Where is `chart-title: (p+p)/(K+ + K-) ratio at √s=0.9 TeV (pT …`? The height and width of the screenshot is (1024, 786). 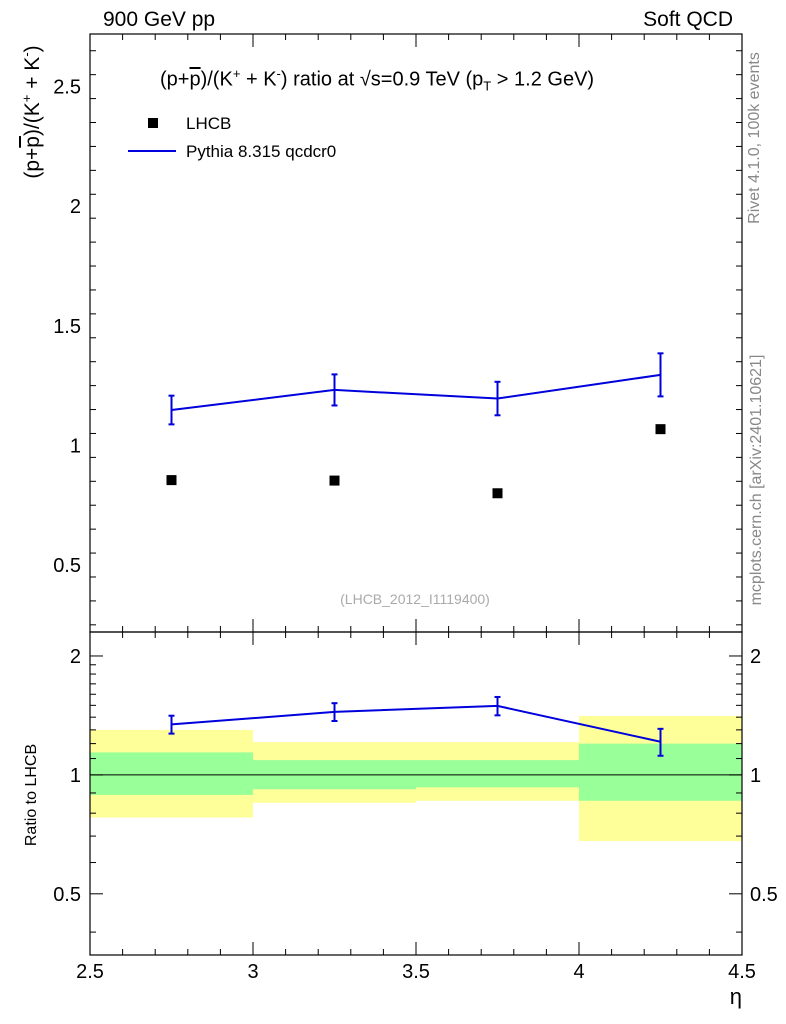 chart-title: (p+p)/(K+ + K-) ratio at √s=0.9 TeV (pT … is located at coordinates (377, 80).